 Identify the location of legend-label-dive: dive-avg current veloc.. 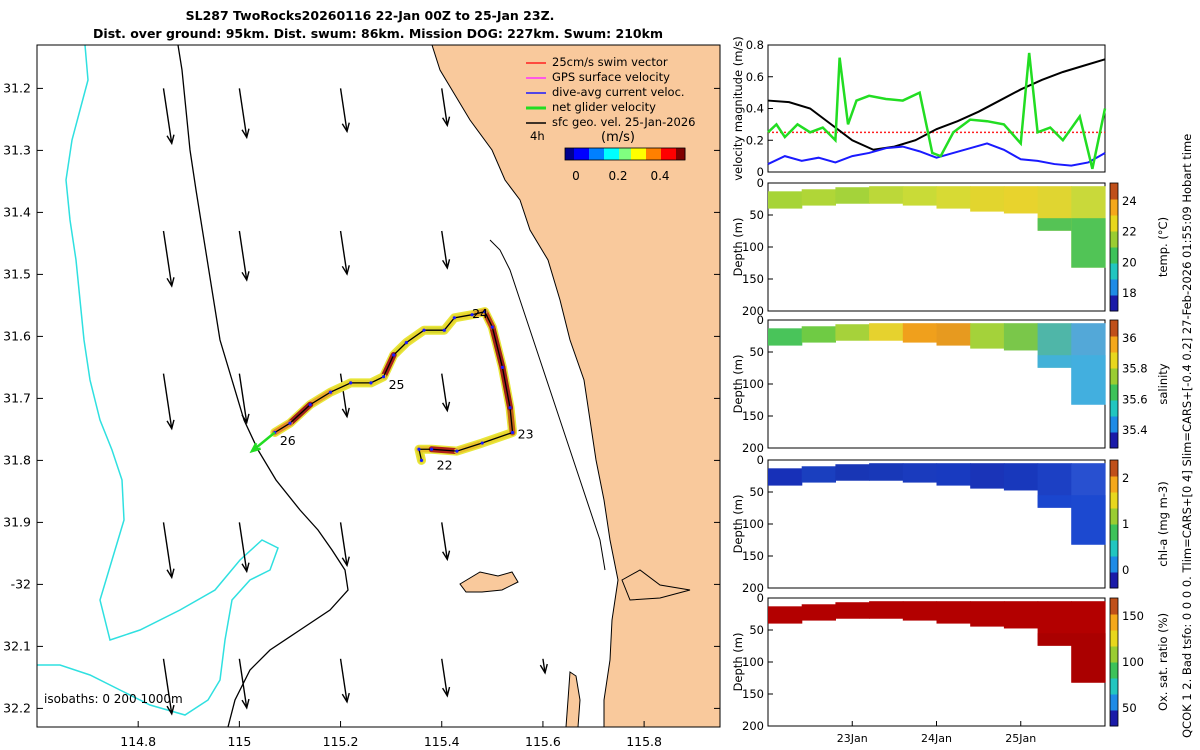
(618, 92).